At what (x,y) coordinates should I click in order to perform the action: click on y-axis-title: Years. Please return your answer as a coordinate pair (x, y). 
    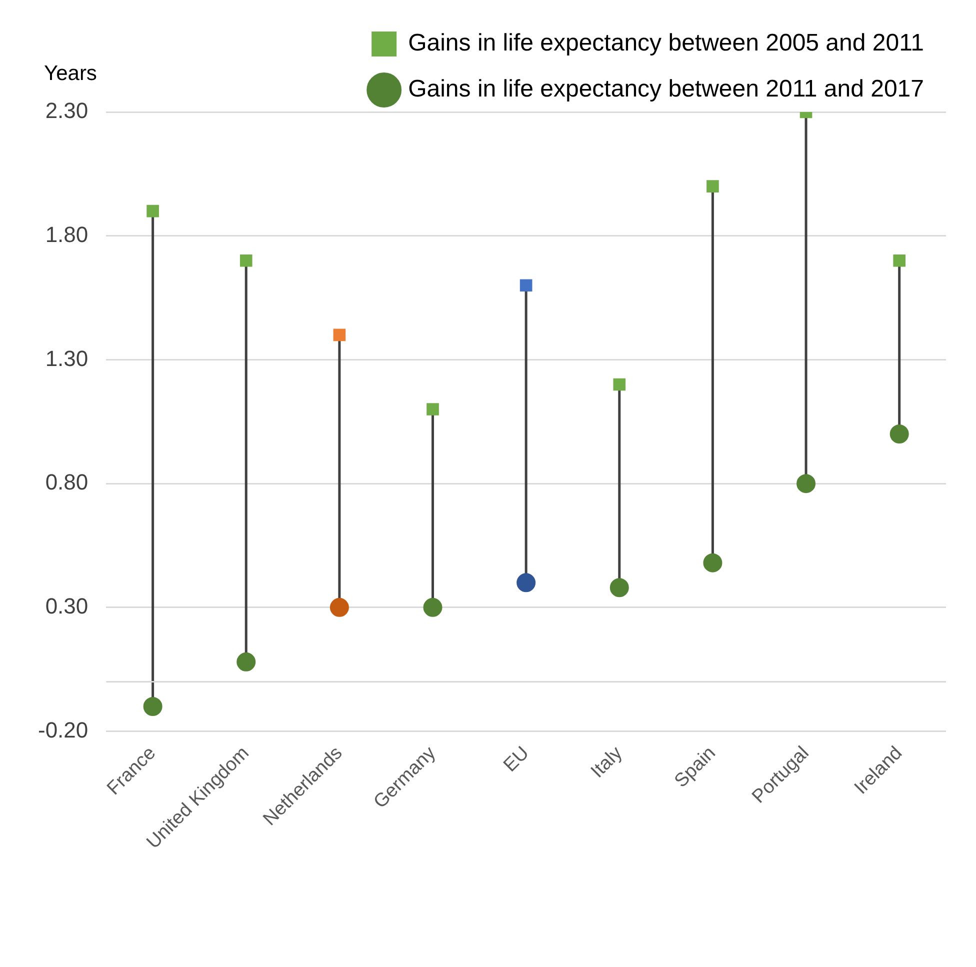
    Looking at the image, I should click on (70, 74).